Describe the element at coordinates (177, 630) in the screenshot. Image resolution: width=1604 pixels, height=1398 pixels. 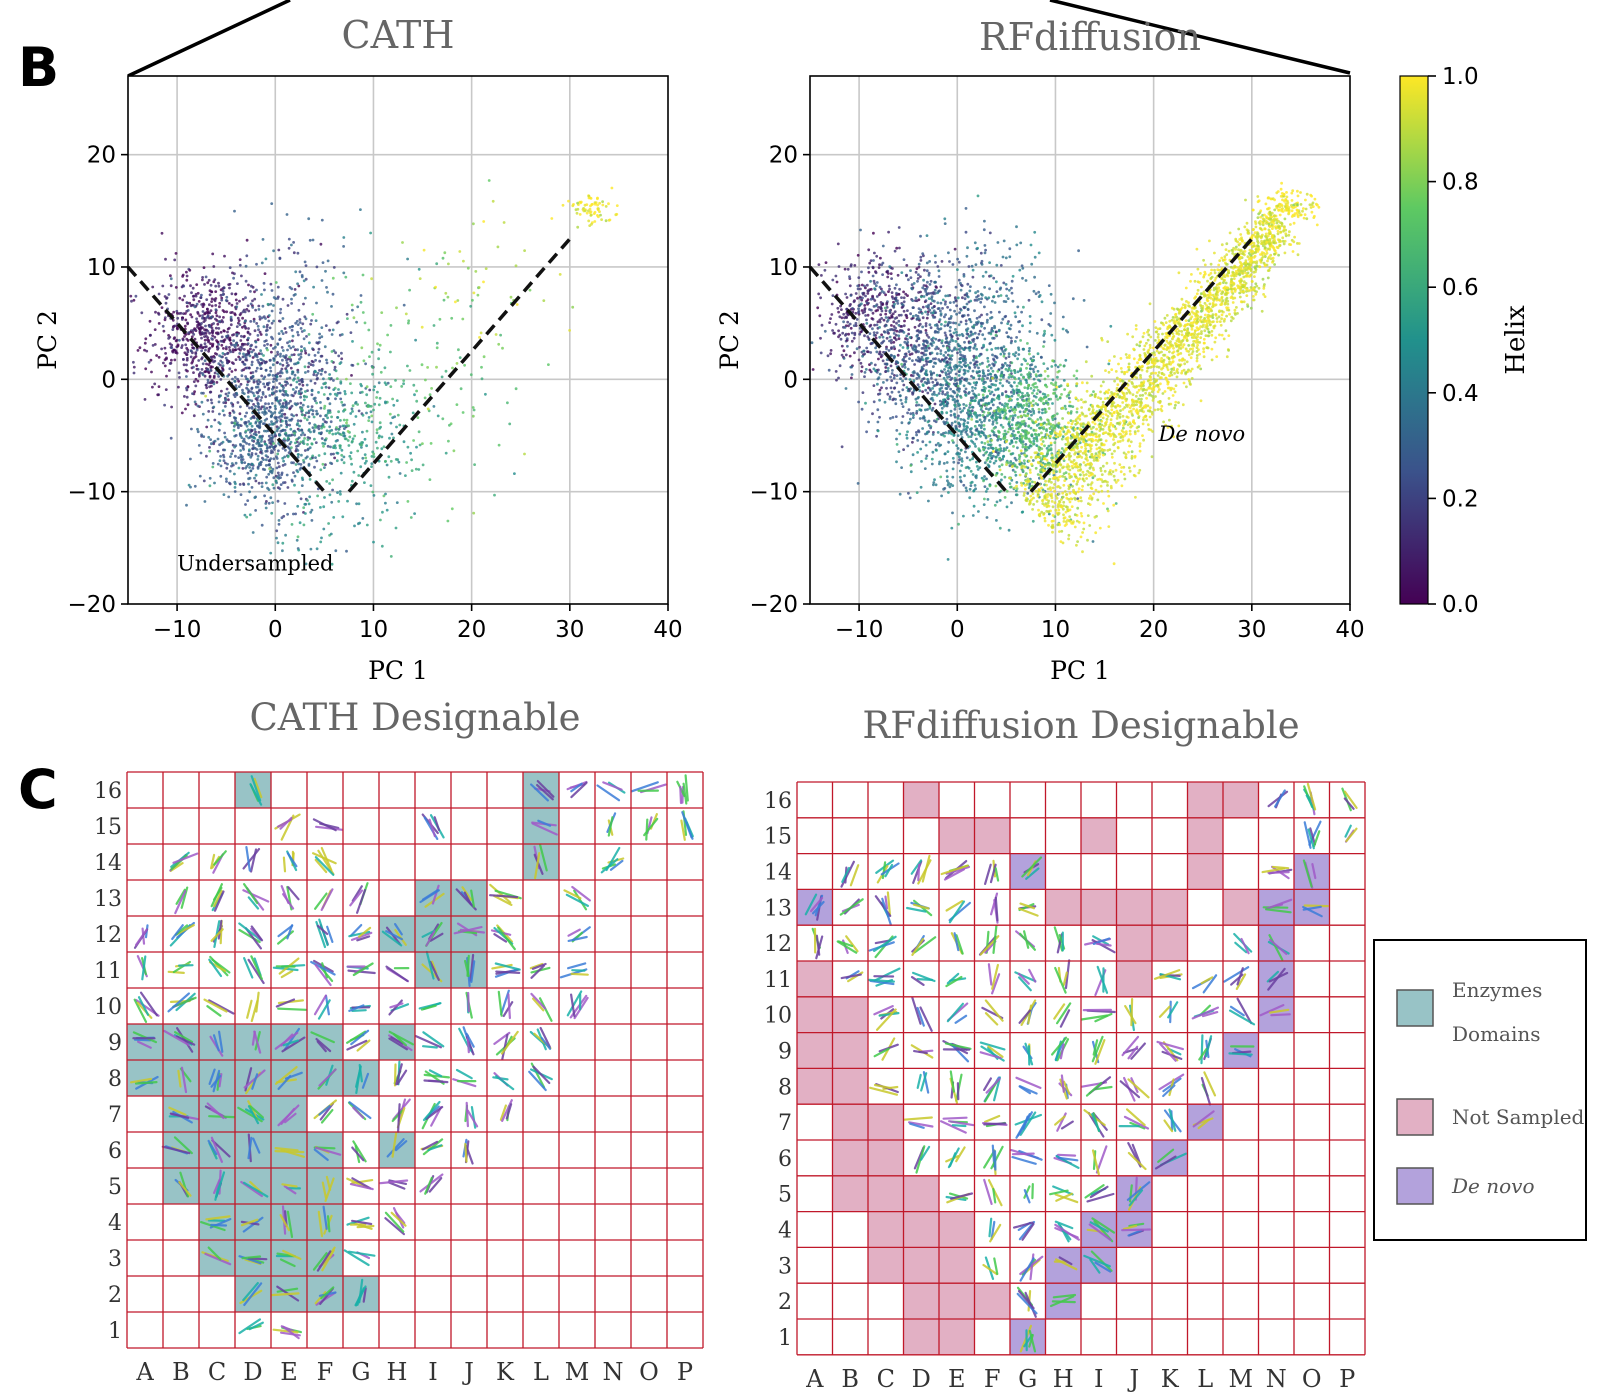
I see `x-tick-label: −10` at that location.